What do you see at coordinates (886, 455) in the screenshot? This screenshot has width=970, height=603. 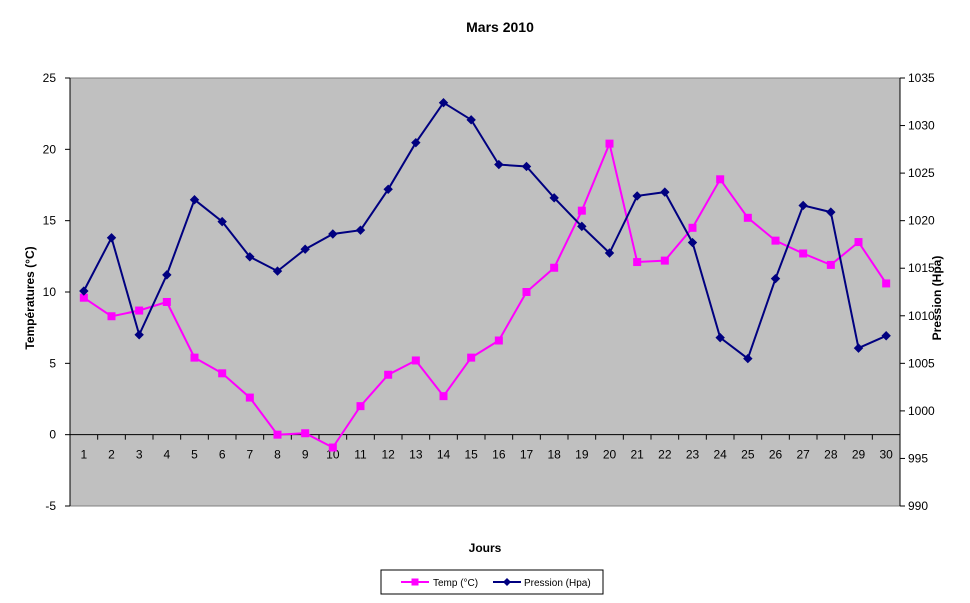 I see `x-tick-label: 30` at bounding box center [886, 455].